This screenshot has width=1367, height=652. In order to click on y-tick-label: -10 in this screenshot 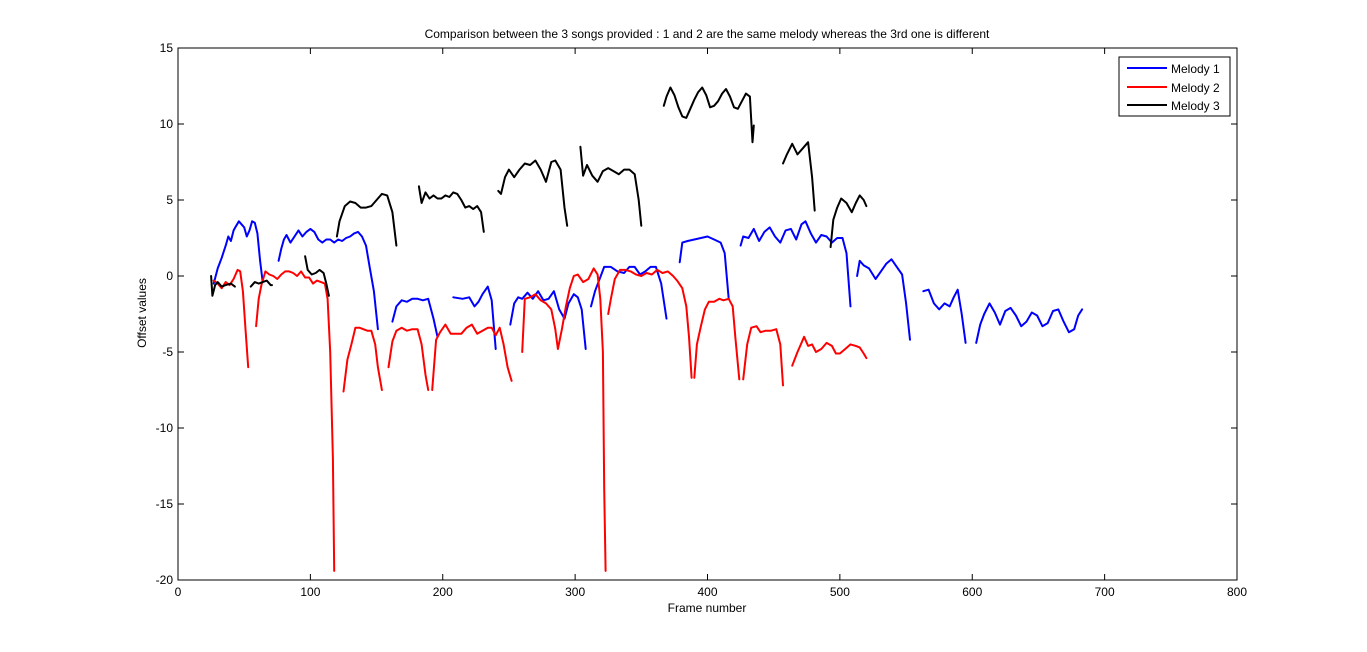, I will do `click(165, 428)`.